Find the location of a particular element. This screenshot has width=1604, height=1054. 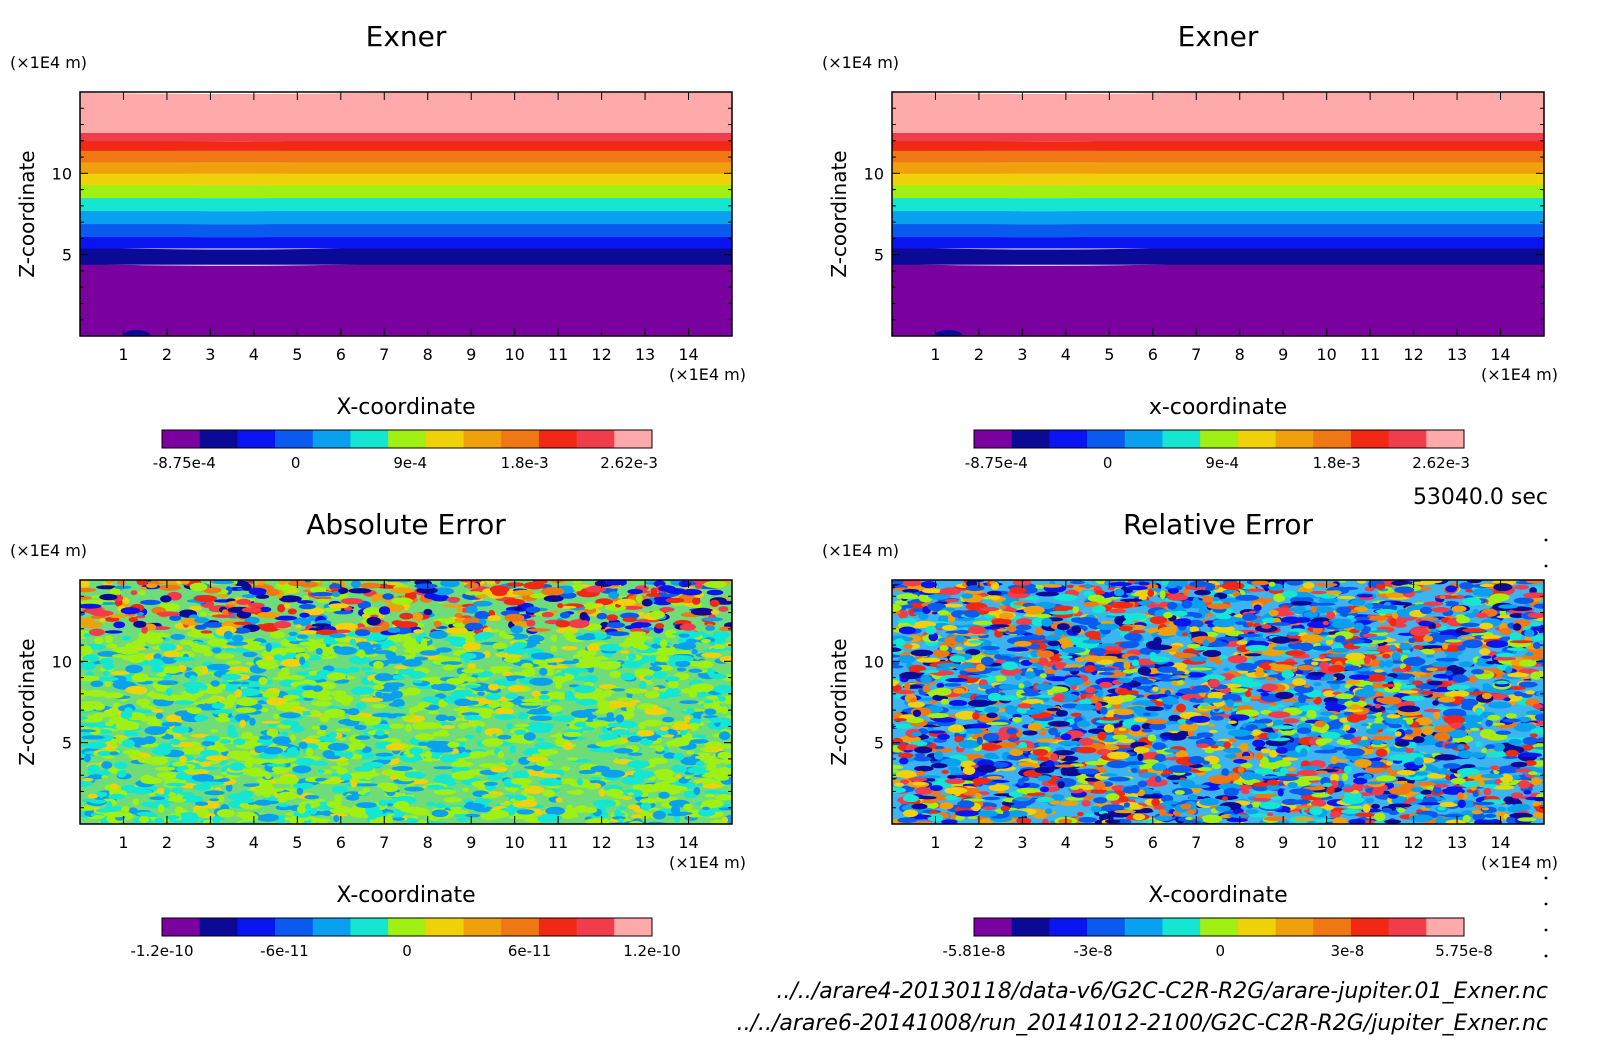

x-tick-label: 9 is located at coordinates (1283, 354).